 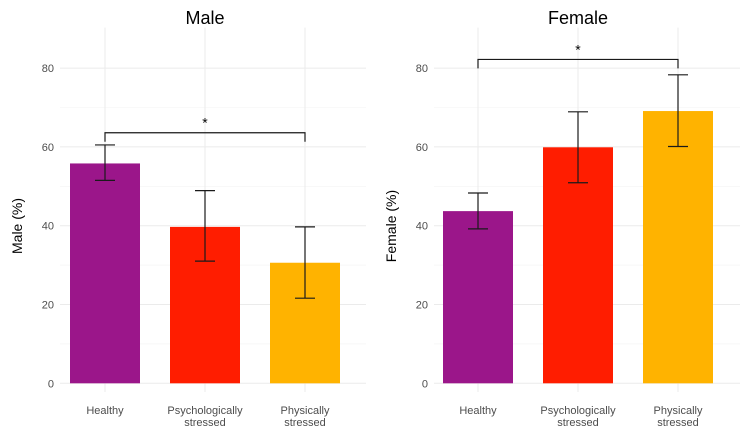 What do you see at coordinates (17, 226) in the screenshot?
I see `y-axis-label: Male (%)` at bounding box center [17, 226].